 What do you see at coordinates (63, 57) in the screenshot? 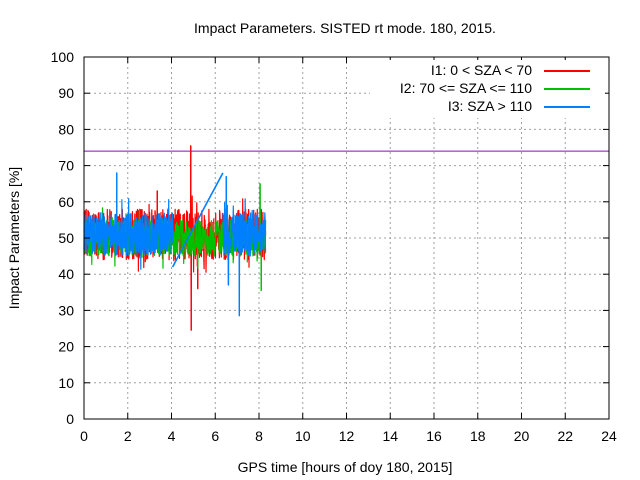
I see `y-tick-label: 100` at bounding box center [63, 57].